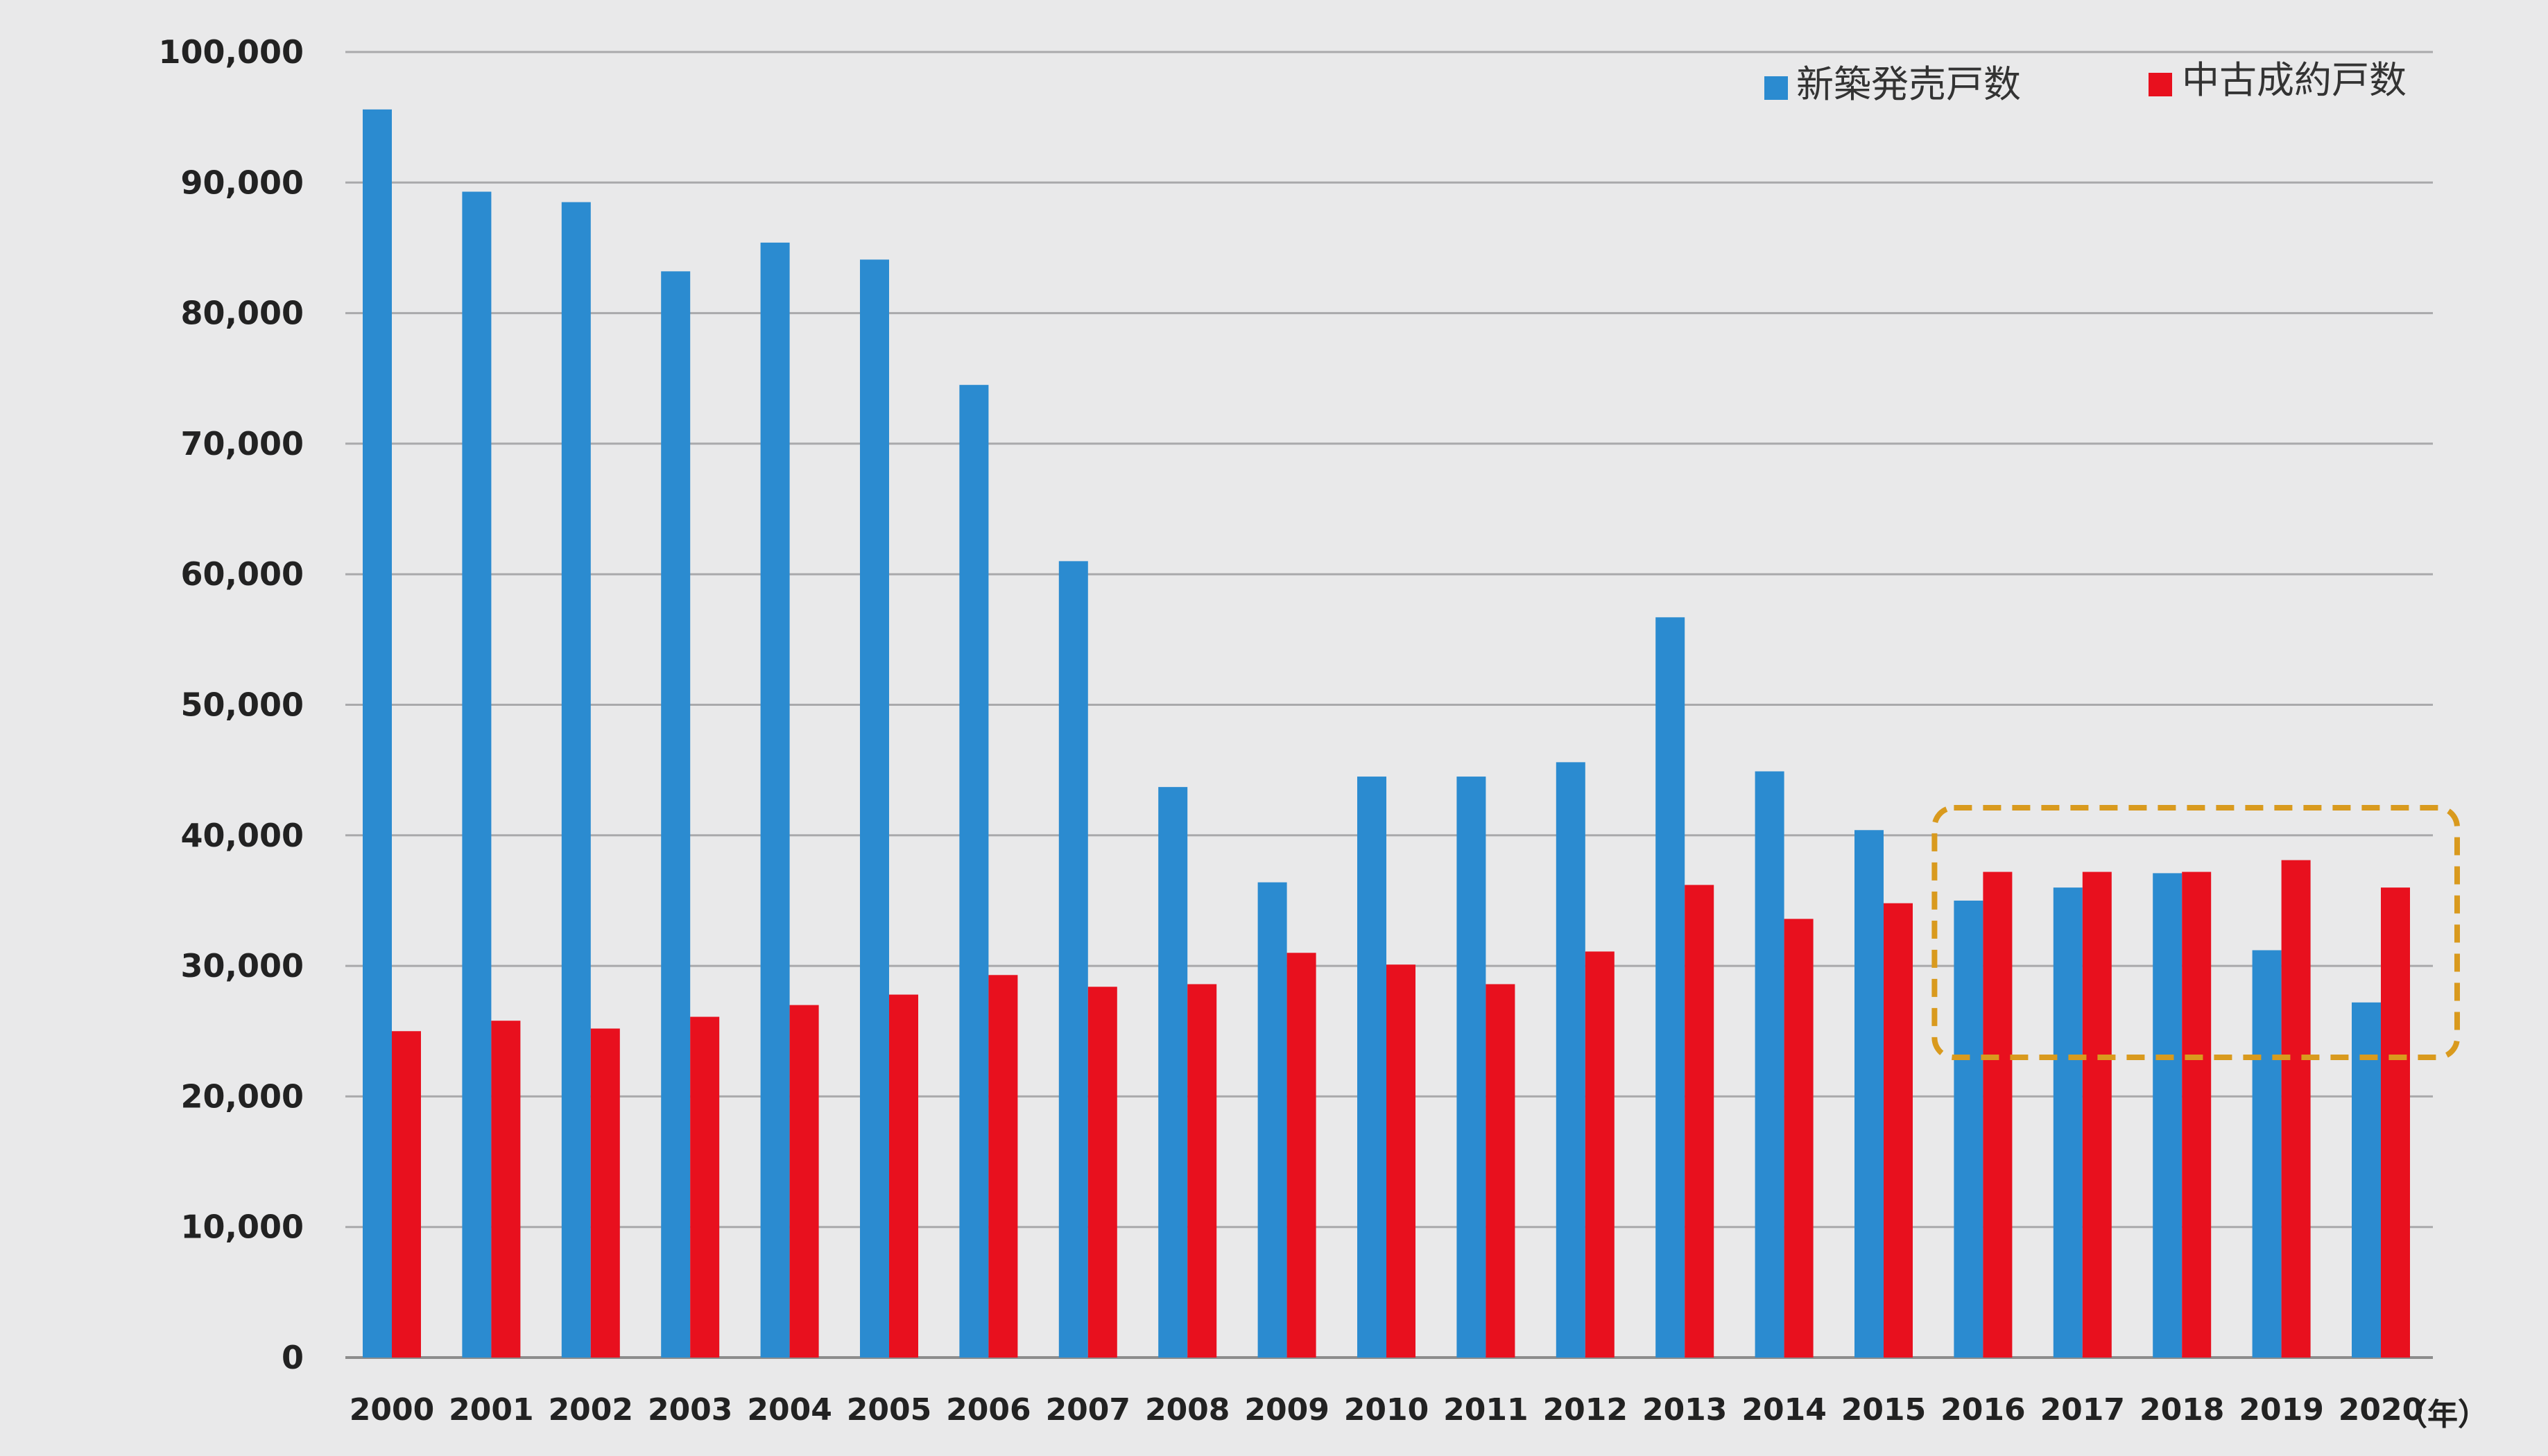 The image size is (2548, 1456). I want to click on y-tick-label: 0, so click(293, 1357).